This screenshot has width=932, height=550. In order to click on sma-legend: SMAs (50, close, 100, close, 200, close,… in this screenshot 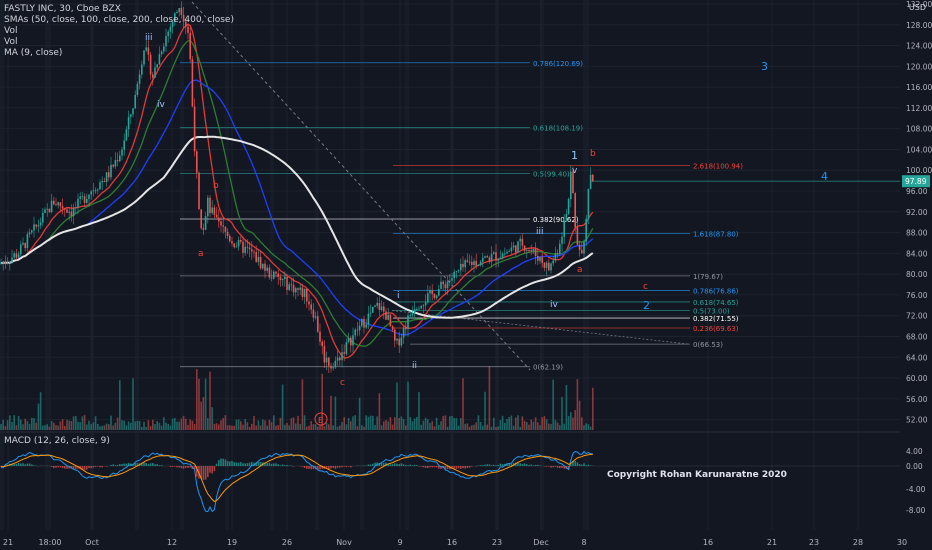, I will do `click(119, 20)`.